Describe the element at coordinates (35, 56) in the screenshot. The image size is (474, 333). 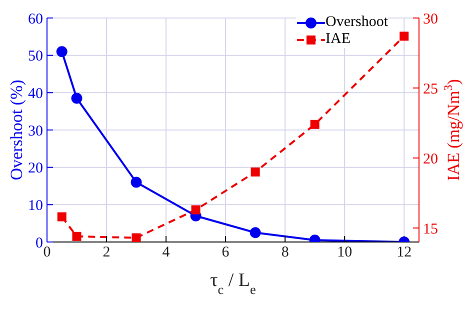
I see `y-tick-label: 50` at that location.